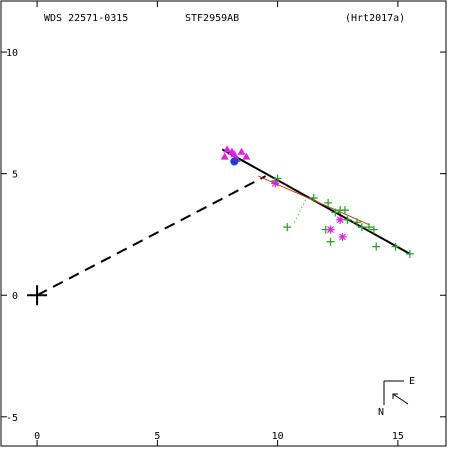 Image resolution: width=450 pixels, height=450 pixels. I want to click on x-tick-label: 0, so click(37, 436).